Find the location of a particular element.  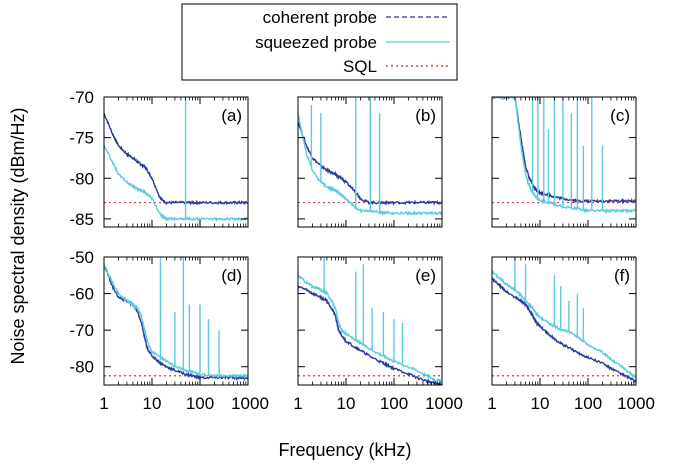

y-tick-label: -85 is located at coordinates (81, 219).